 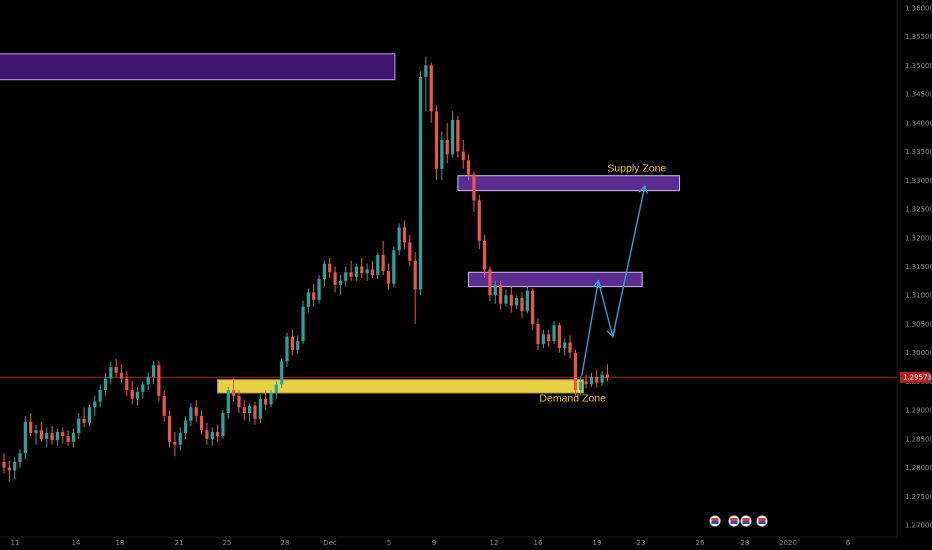 I want to click on y-tick-label: 1.31000, so click(x=918, y=296).